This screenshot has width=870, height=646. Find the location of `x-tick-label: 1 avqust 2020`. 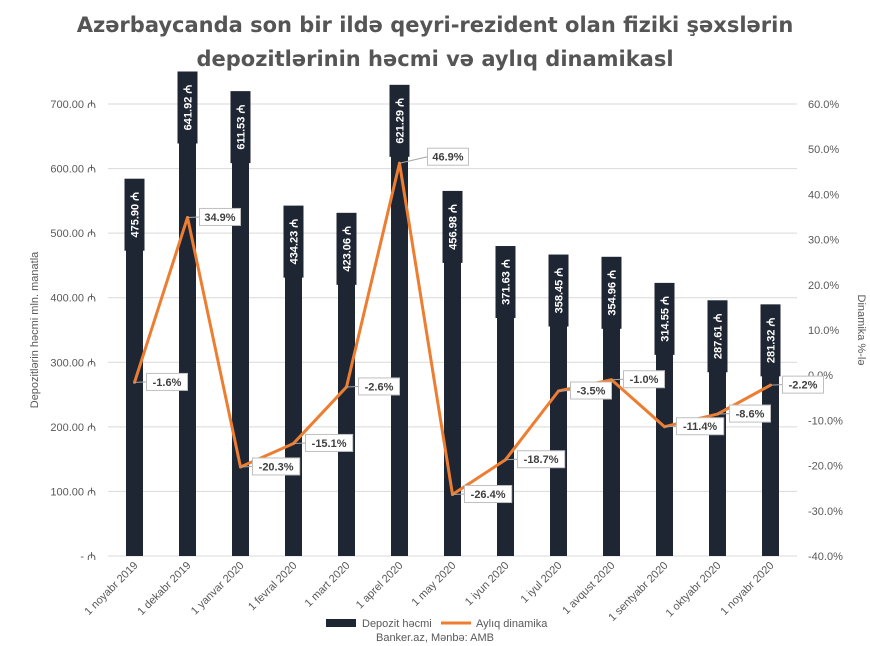

x-tick-label: 1 avqust 2020 is located at coordinates (588, 588).